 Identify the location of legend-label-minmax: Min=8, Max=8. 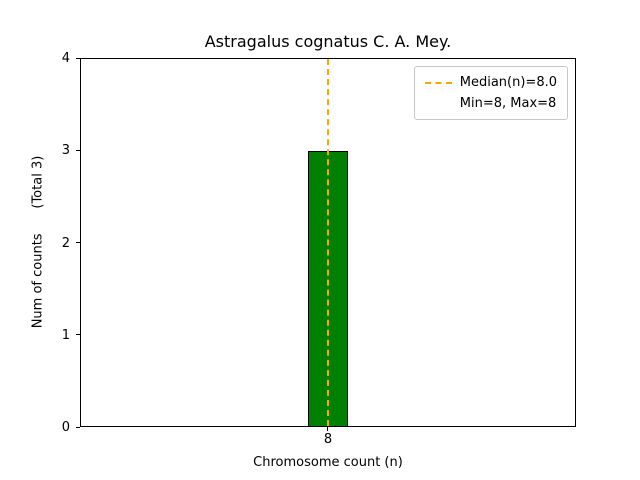
(508, 103).